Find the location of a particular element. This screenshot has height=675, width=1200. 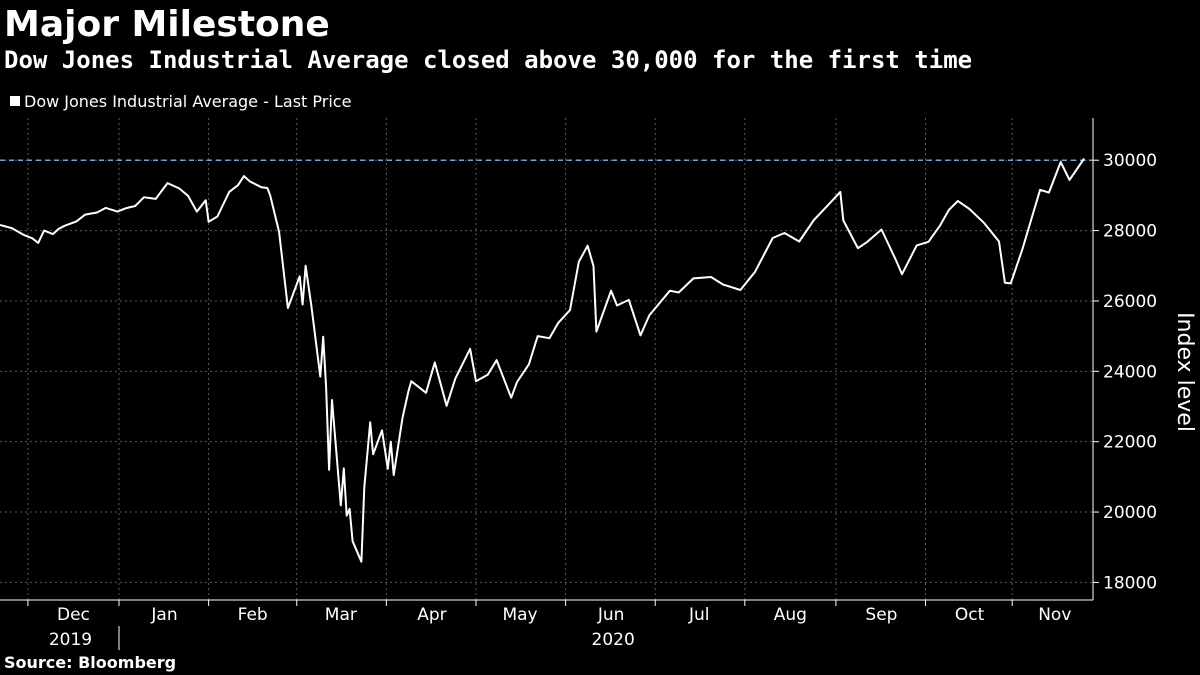

y-tick-label-20000: 20000 is located at coordinates (1130, 513).